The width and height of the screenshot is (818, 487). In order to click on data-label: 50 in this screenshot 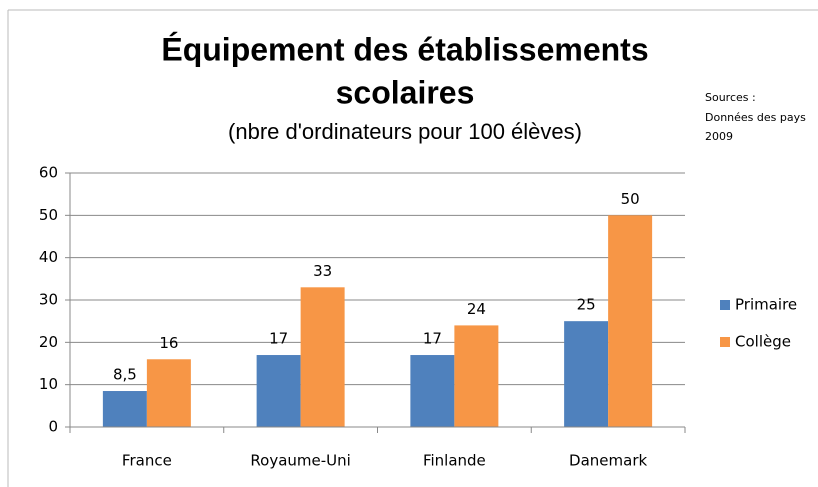, I will do `click(630, 199)`.